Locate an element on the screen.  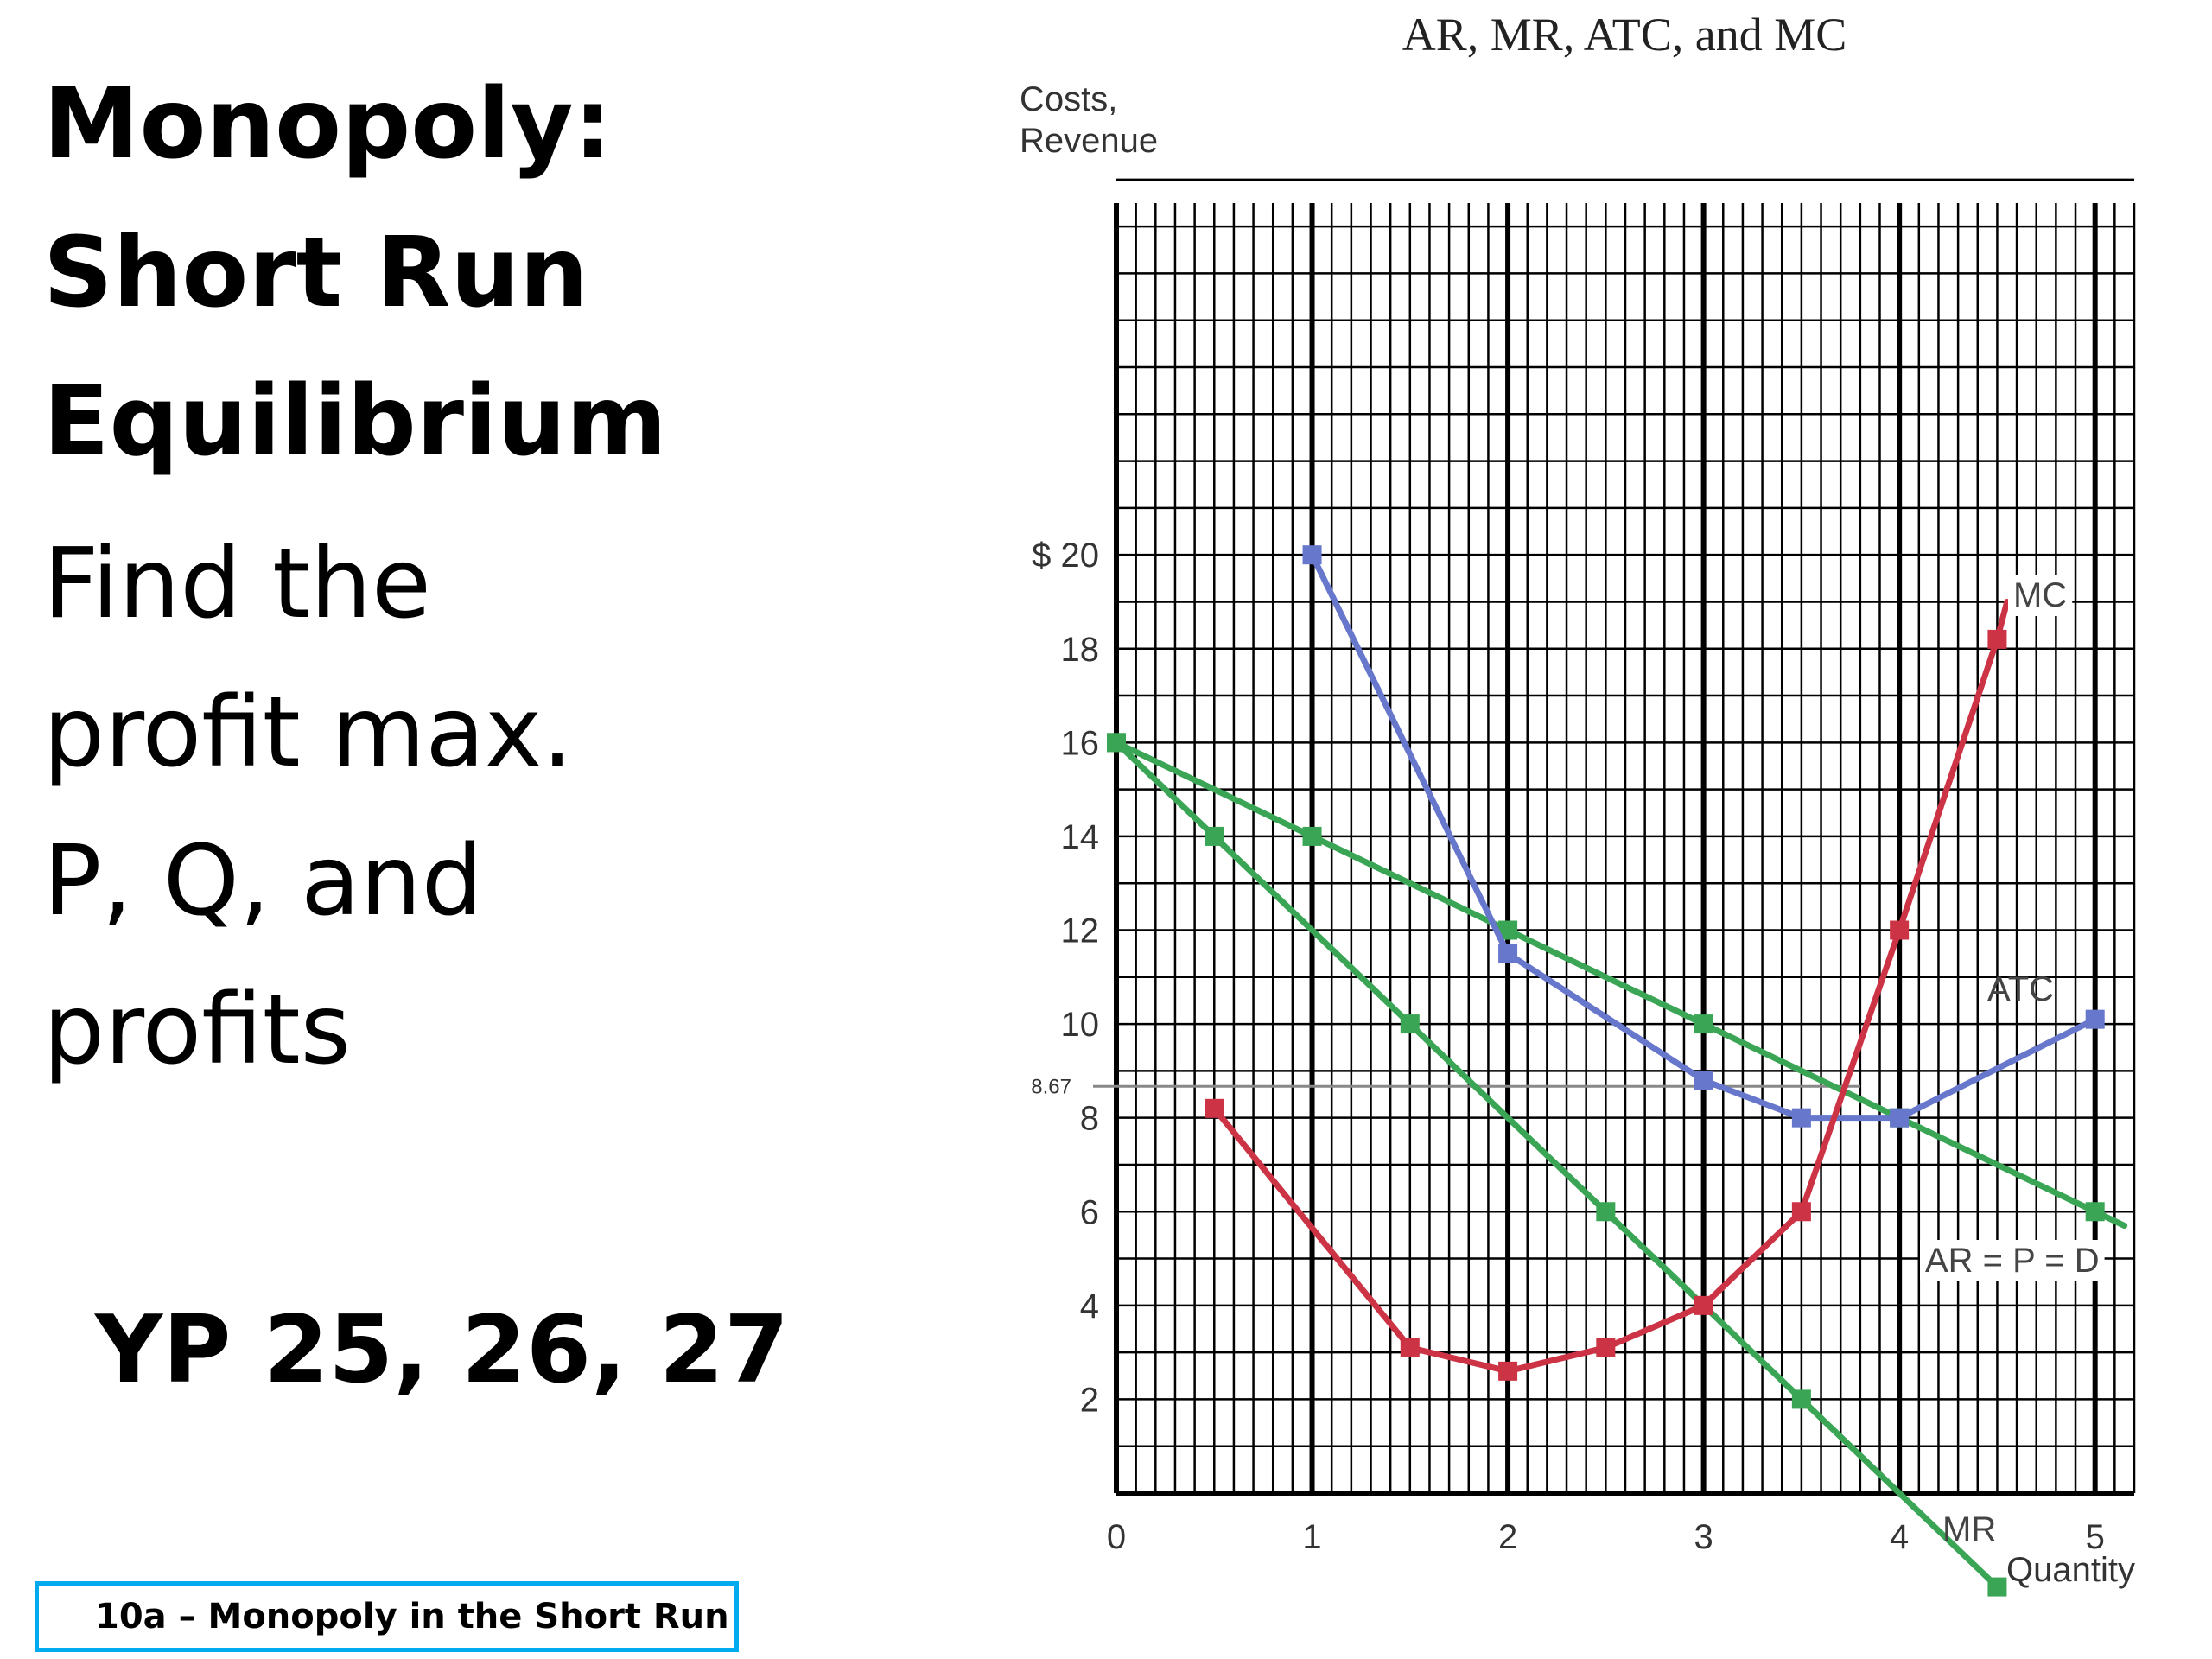
page-references: YP 25, 26, 27 is located at coordinates (442, 1350).